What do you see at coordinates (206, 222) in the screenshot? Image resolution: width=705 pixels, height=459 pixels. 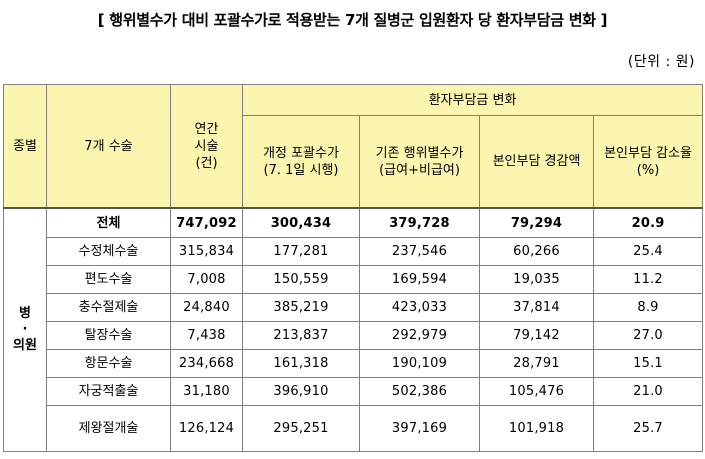 I see `row-count: 747,092` at bounding box center [206, 222].